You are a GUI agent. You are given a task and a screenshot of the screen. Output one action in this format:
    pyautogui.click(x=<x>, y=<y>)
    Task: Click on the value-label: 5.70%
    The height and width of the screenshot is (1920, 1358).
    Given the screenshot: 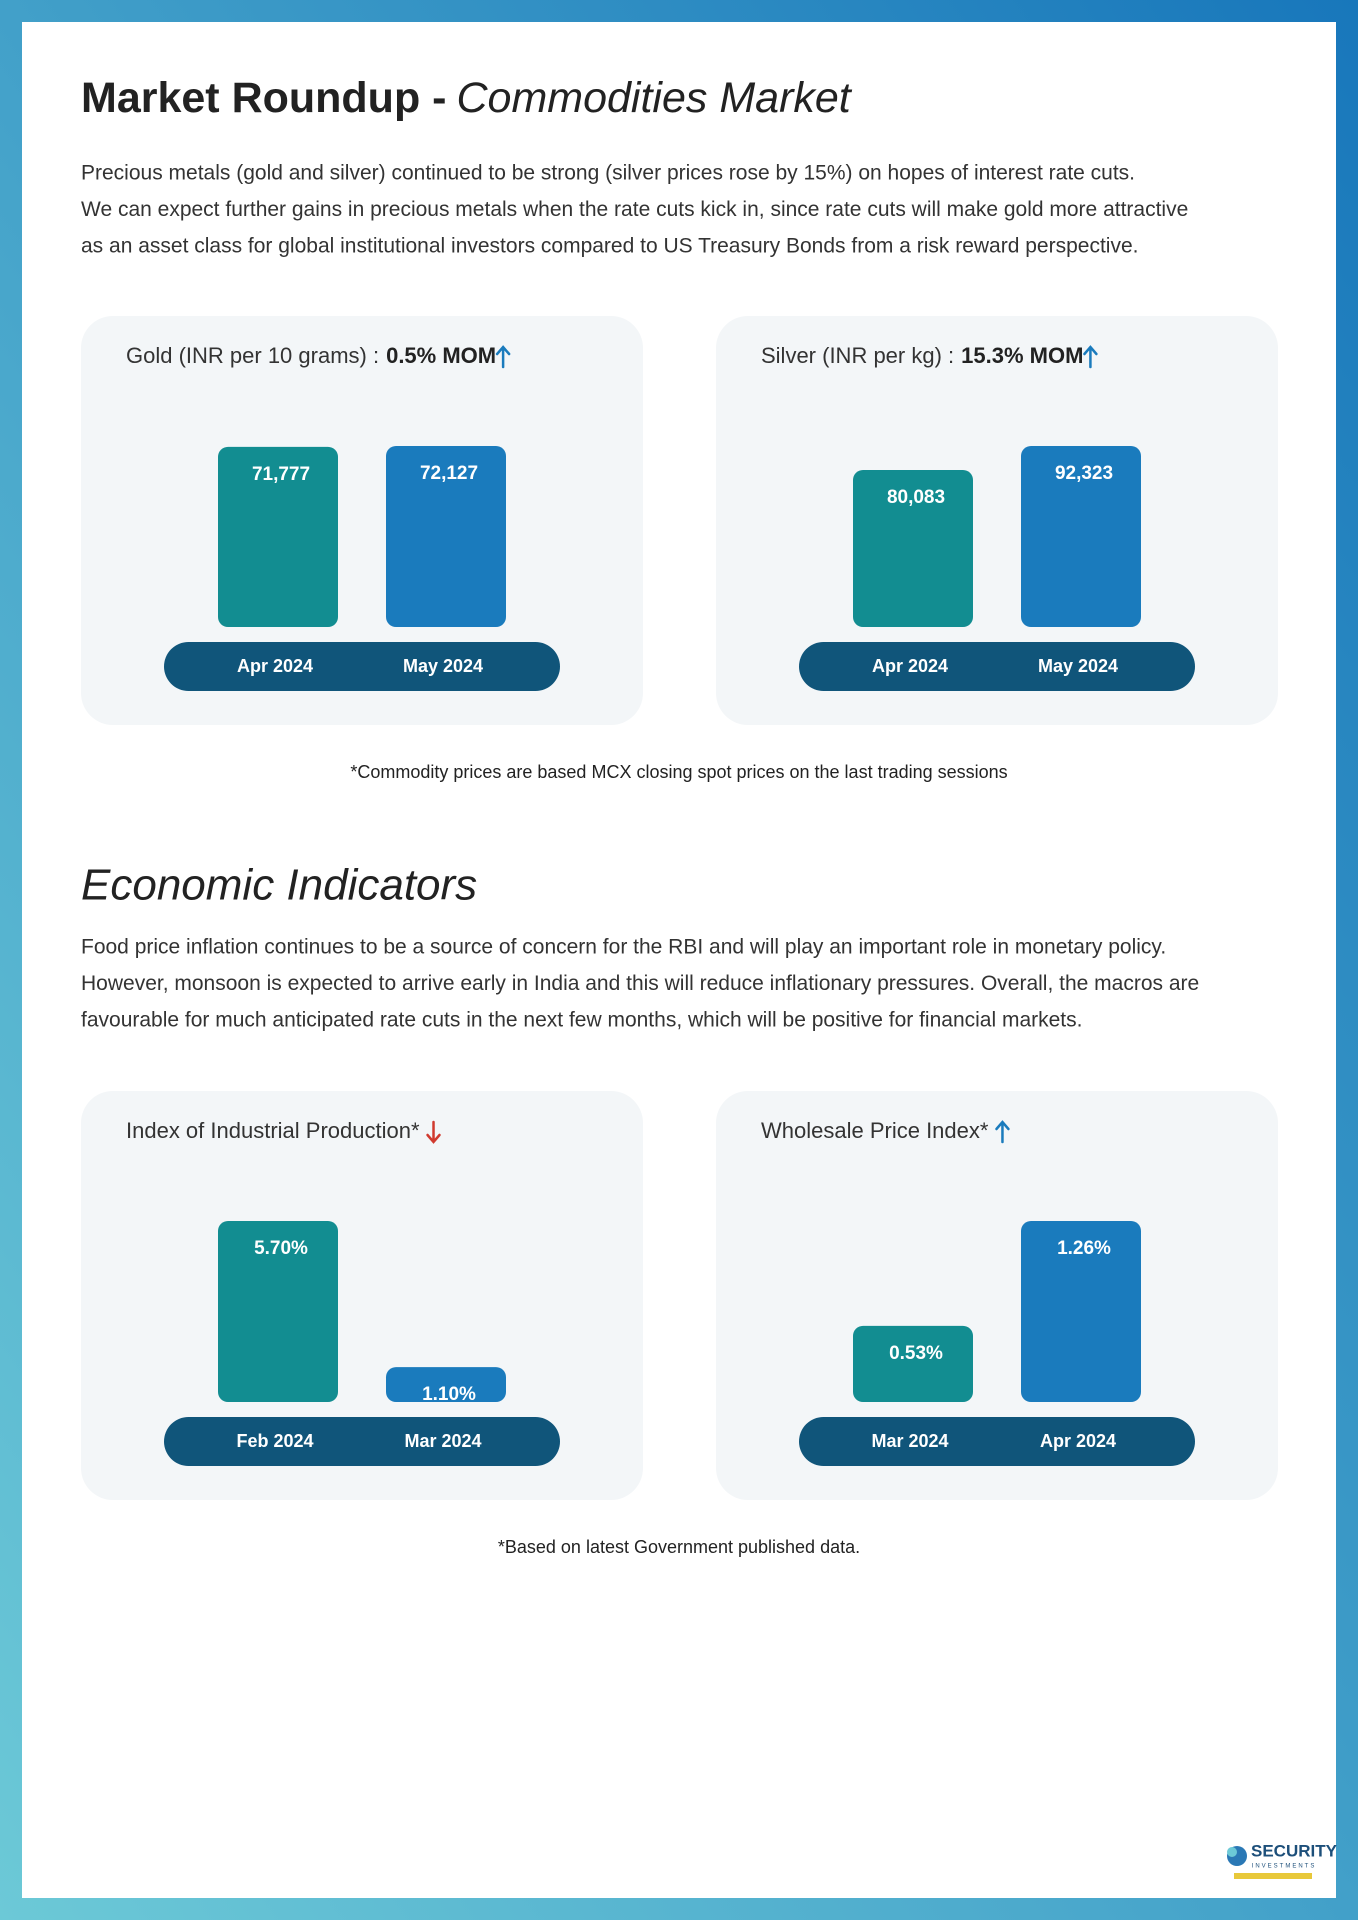 What is the action you would take?
    pyautogui.click(x=281, y=1248)
    